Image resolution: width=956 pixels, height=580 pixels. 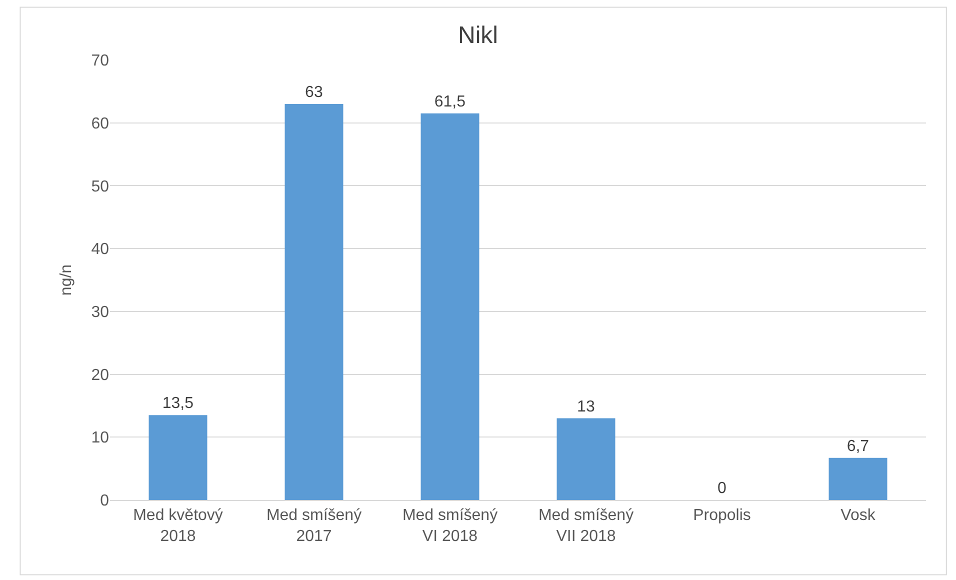 I want to click on data-label: 6,7, so click(x=858, y=446).